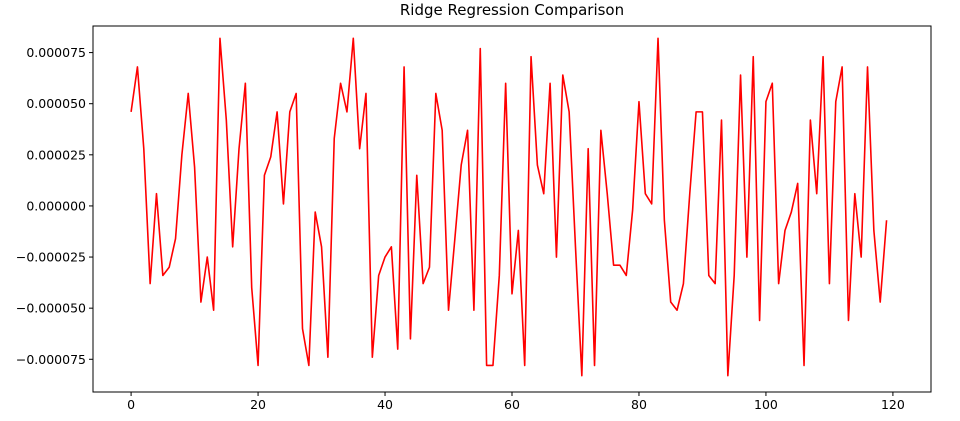 This screenshot has width=960, height=421. Describe the element at coordinates (56, 103) in the screenshot. I see `y-tick-label: 0.000050` at that location.